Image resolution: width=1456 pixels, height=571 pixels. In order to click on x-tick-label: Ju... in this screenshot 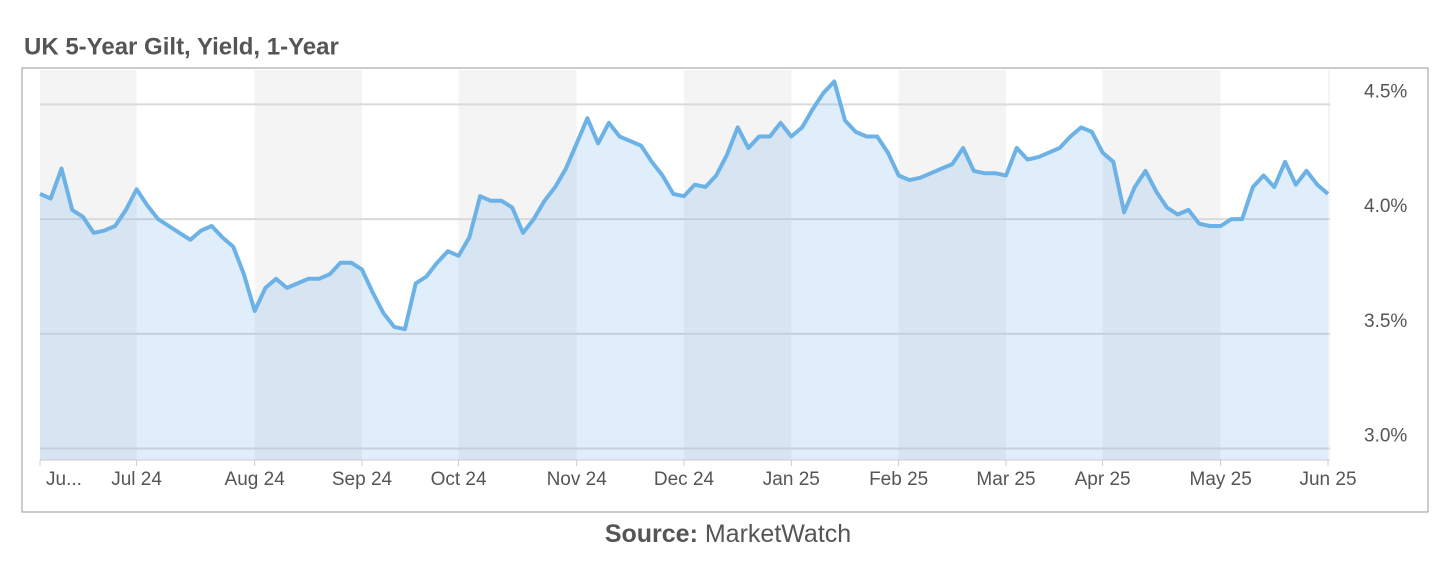, I will do `click(64, 479)`.